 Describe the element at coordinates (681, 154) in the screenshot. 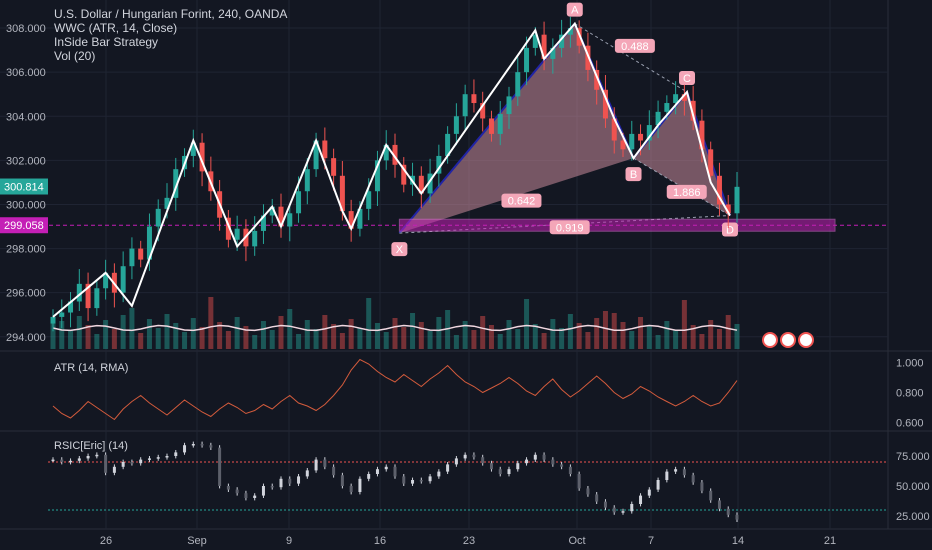

I see `pattern-bcd-triangle` at that location.